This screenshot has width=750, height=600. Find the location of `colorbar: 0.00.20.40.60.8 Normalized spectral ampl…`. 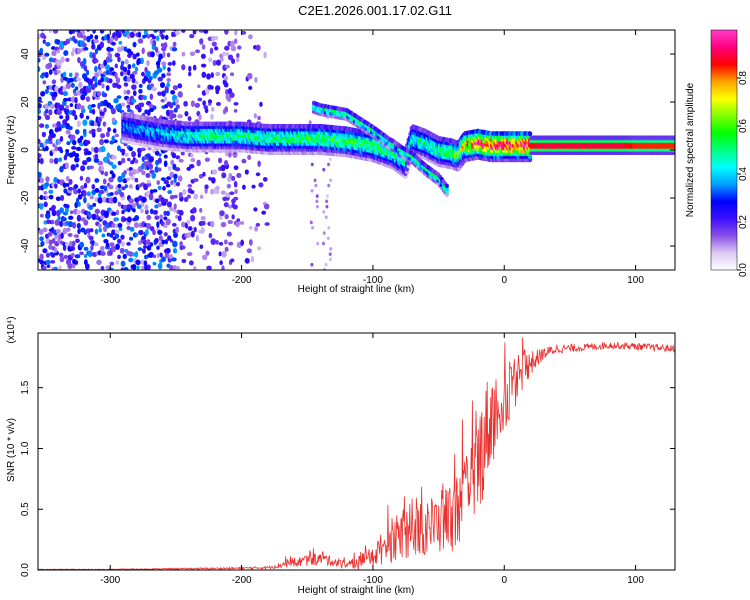

colorbar: 0.00.20.40.60.8 Normalized spectral ampl… is located at coordinates (717, 153).